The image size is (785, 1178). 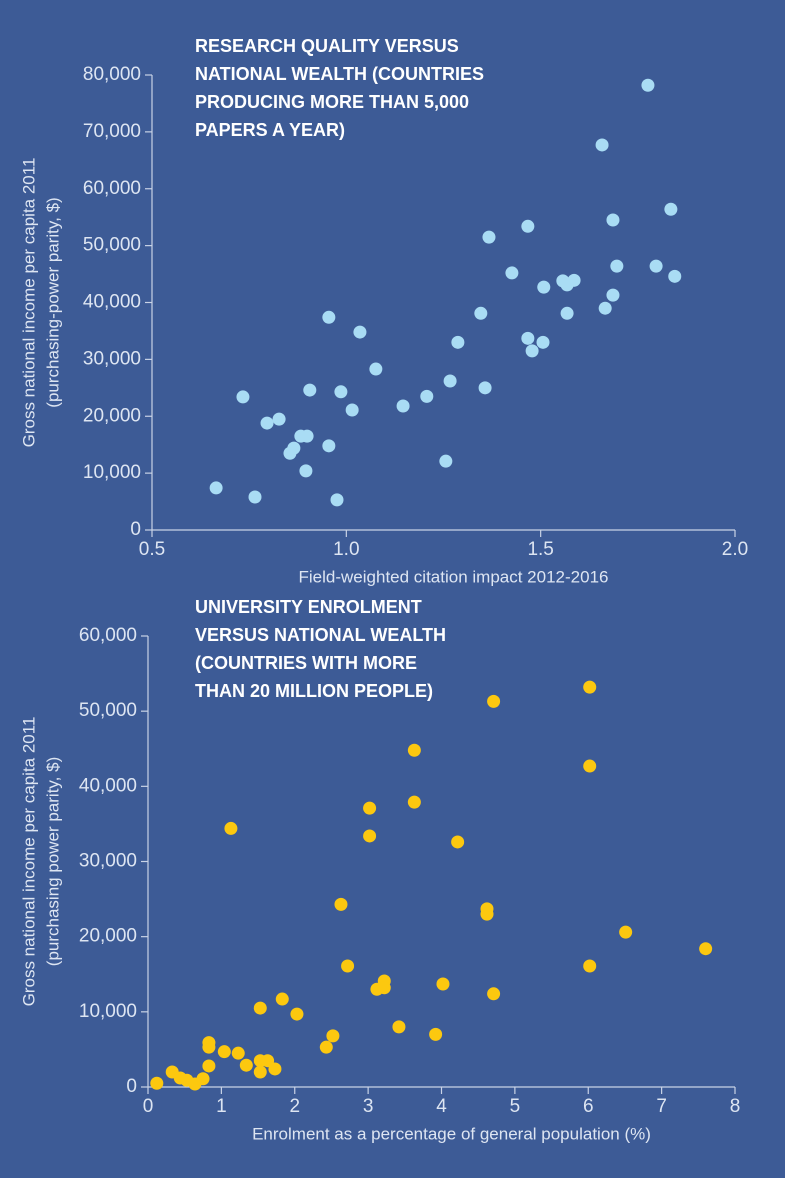 I want to click on y-tick-label: 80,000, so click(x=112, y=74).